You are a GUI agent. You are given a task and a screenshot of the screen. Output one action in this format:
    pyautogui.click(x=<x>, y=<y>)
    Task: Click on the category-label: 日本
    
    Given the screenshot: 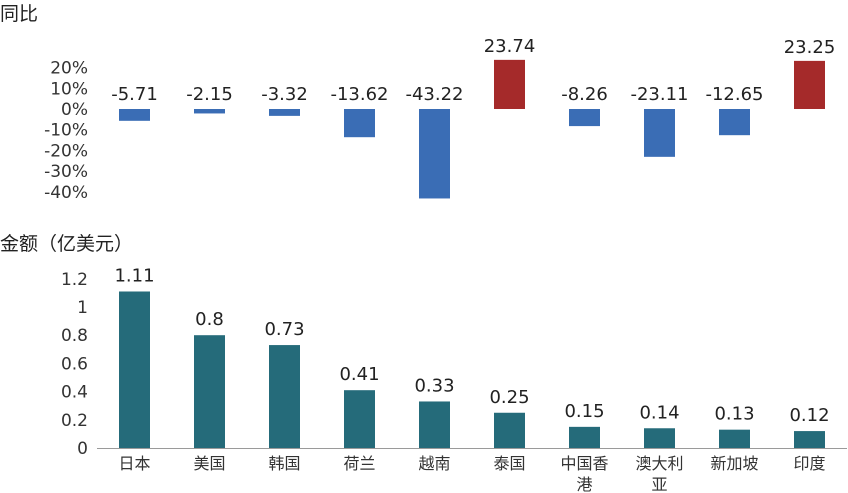 What is the action you would take?
    pyautogui.click(x=134, y=463)
    